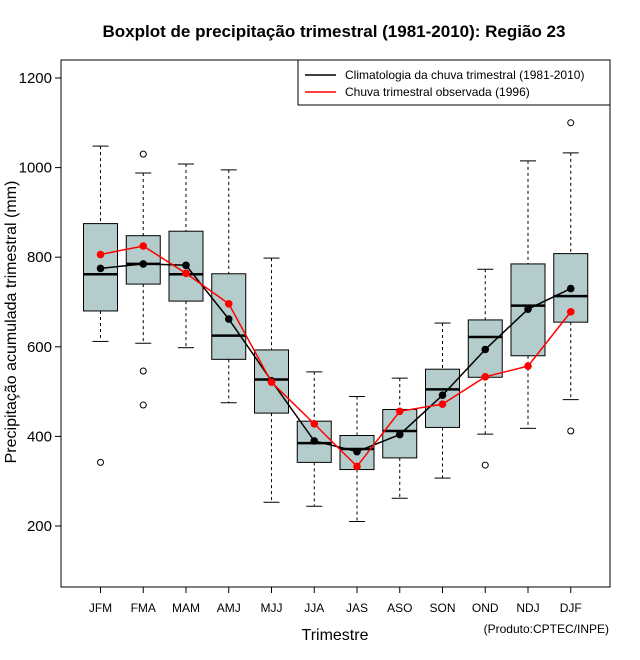 The width and height of the screenshot is (640, 660). What do you see at coordinates (39, 436) in the screenshot?
I see `y-tick-label: 400` at bounding box center [39, 436].